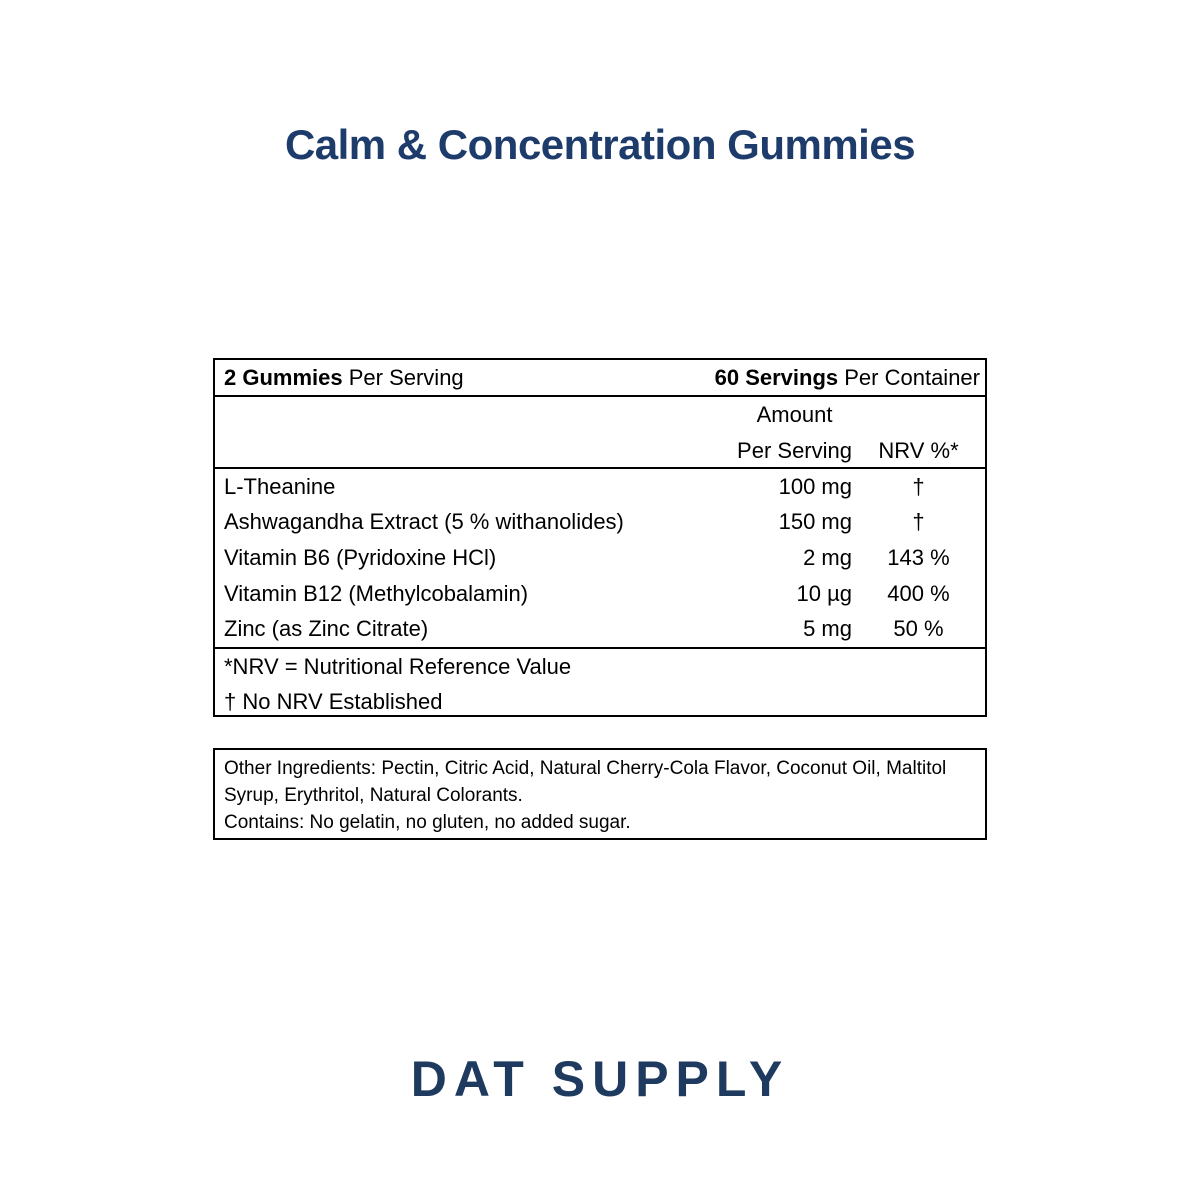 The width and height of the screenshot is (1200, 1200). What do you see at coordinates (398, 666) in the screenshot?
I see `footnote-nrv-definition: *NRV = Nutritional Reference Value` at bounding box center [398, 666].